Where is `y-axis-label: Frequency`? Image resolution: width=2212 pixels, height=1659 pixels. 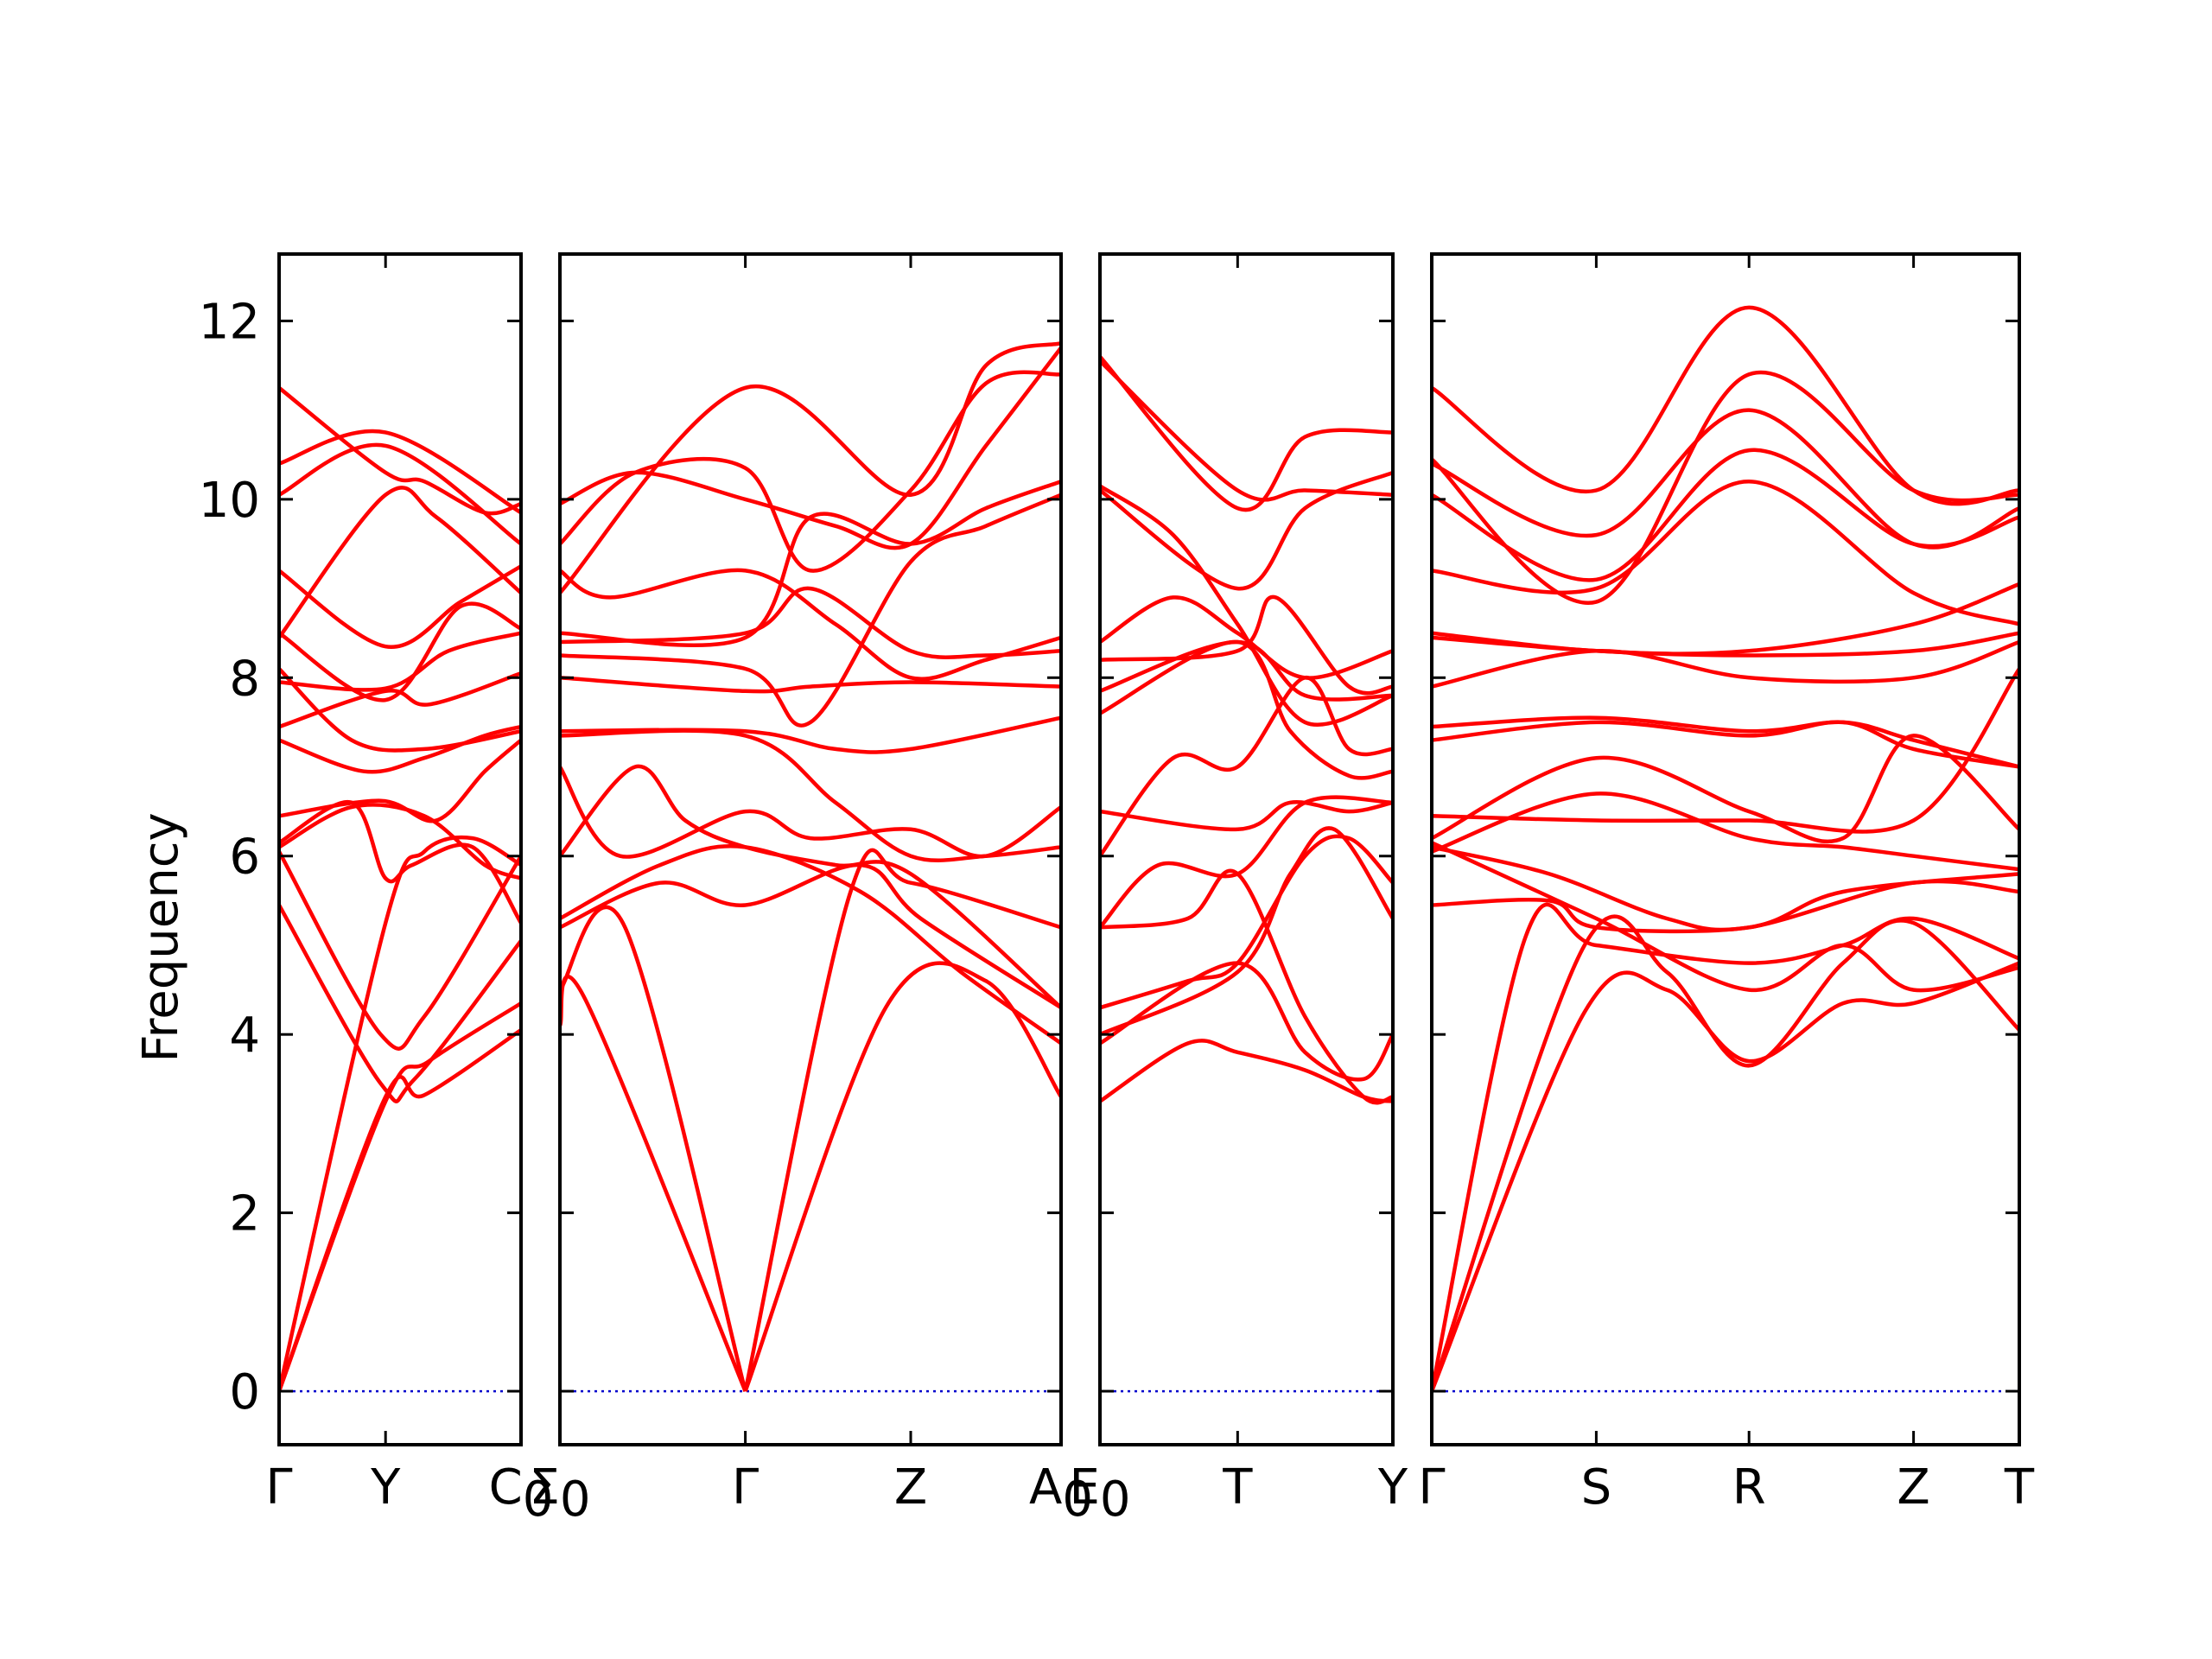 y-axis-label: Frequency is located at coordinates (161, 937).